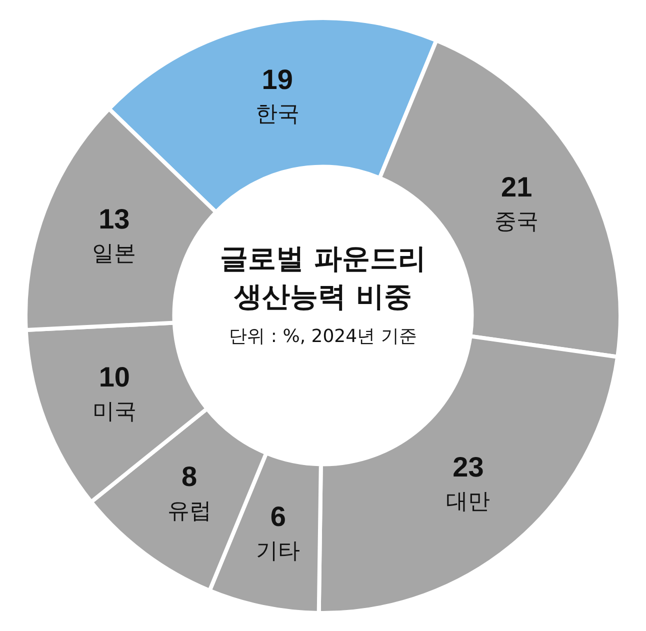 The image size is (646, 631). I want to click on slice-label: 대만, so click(468, 502).